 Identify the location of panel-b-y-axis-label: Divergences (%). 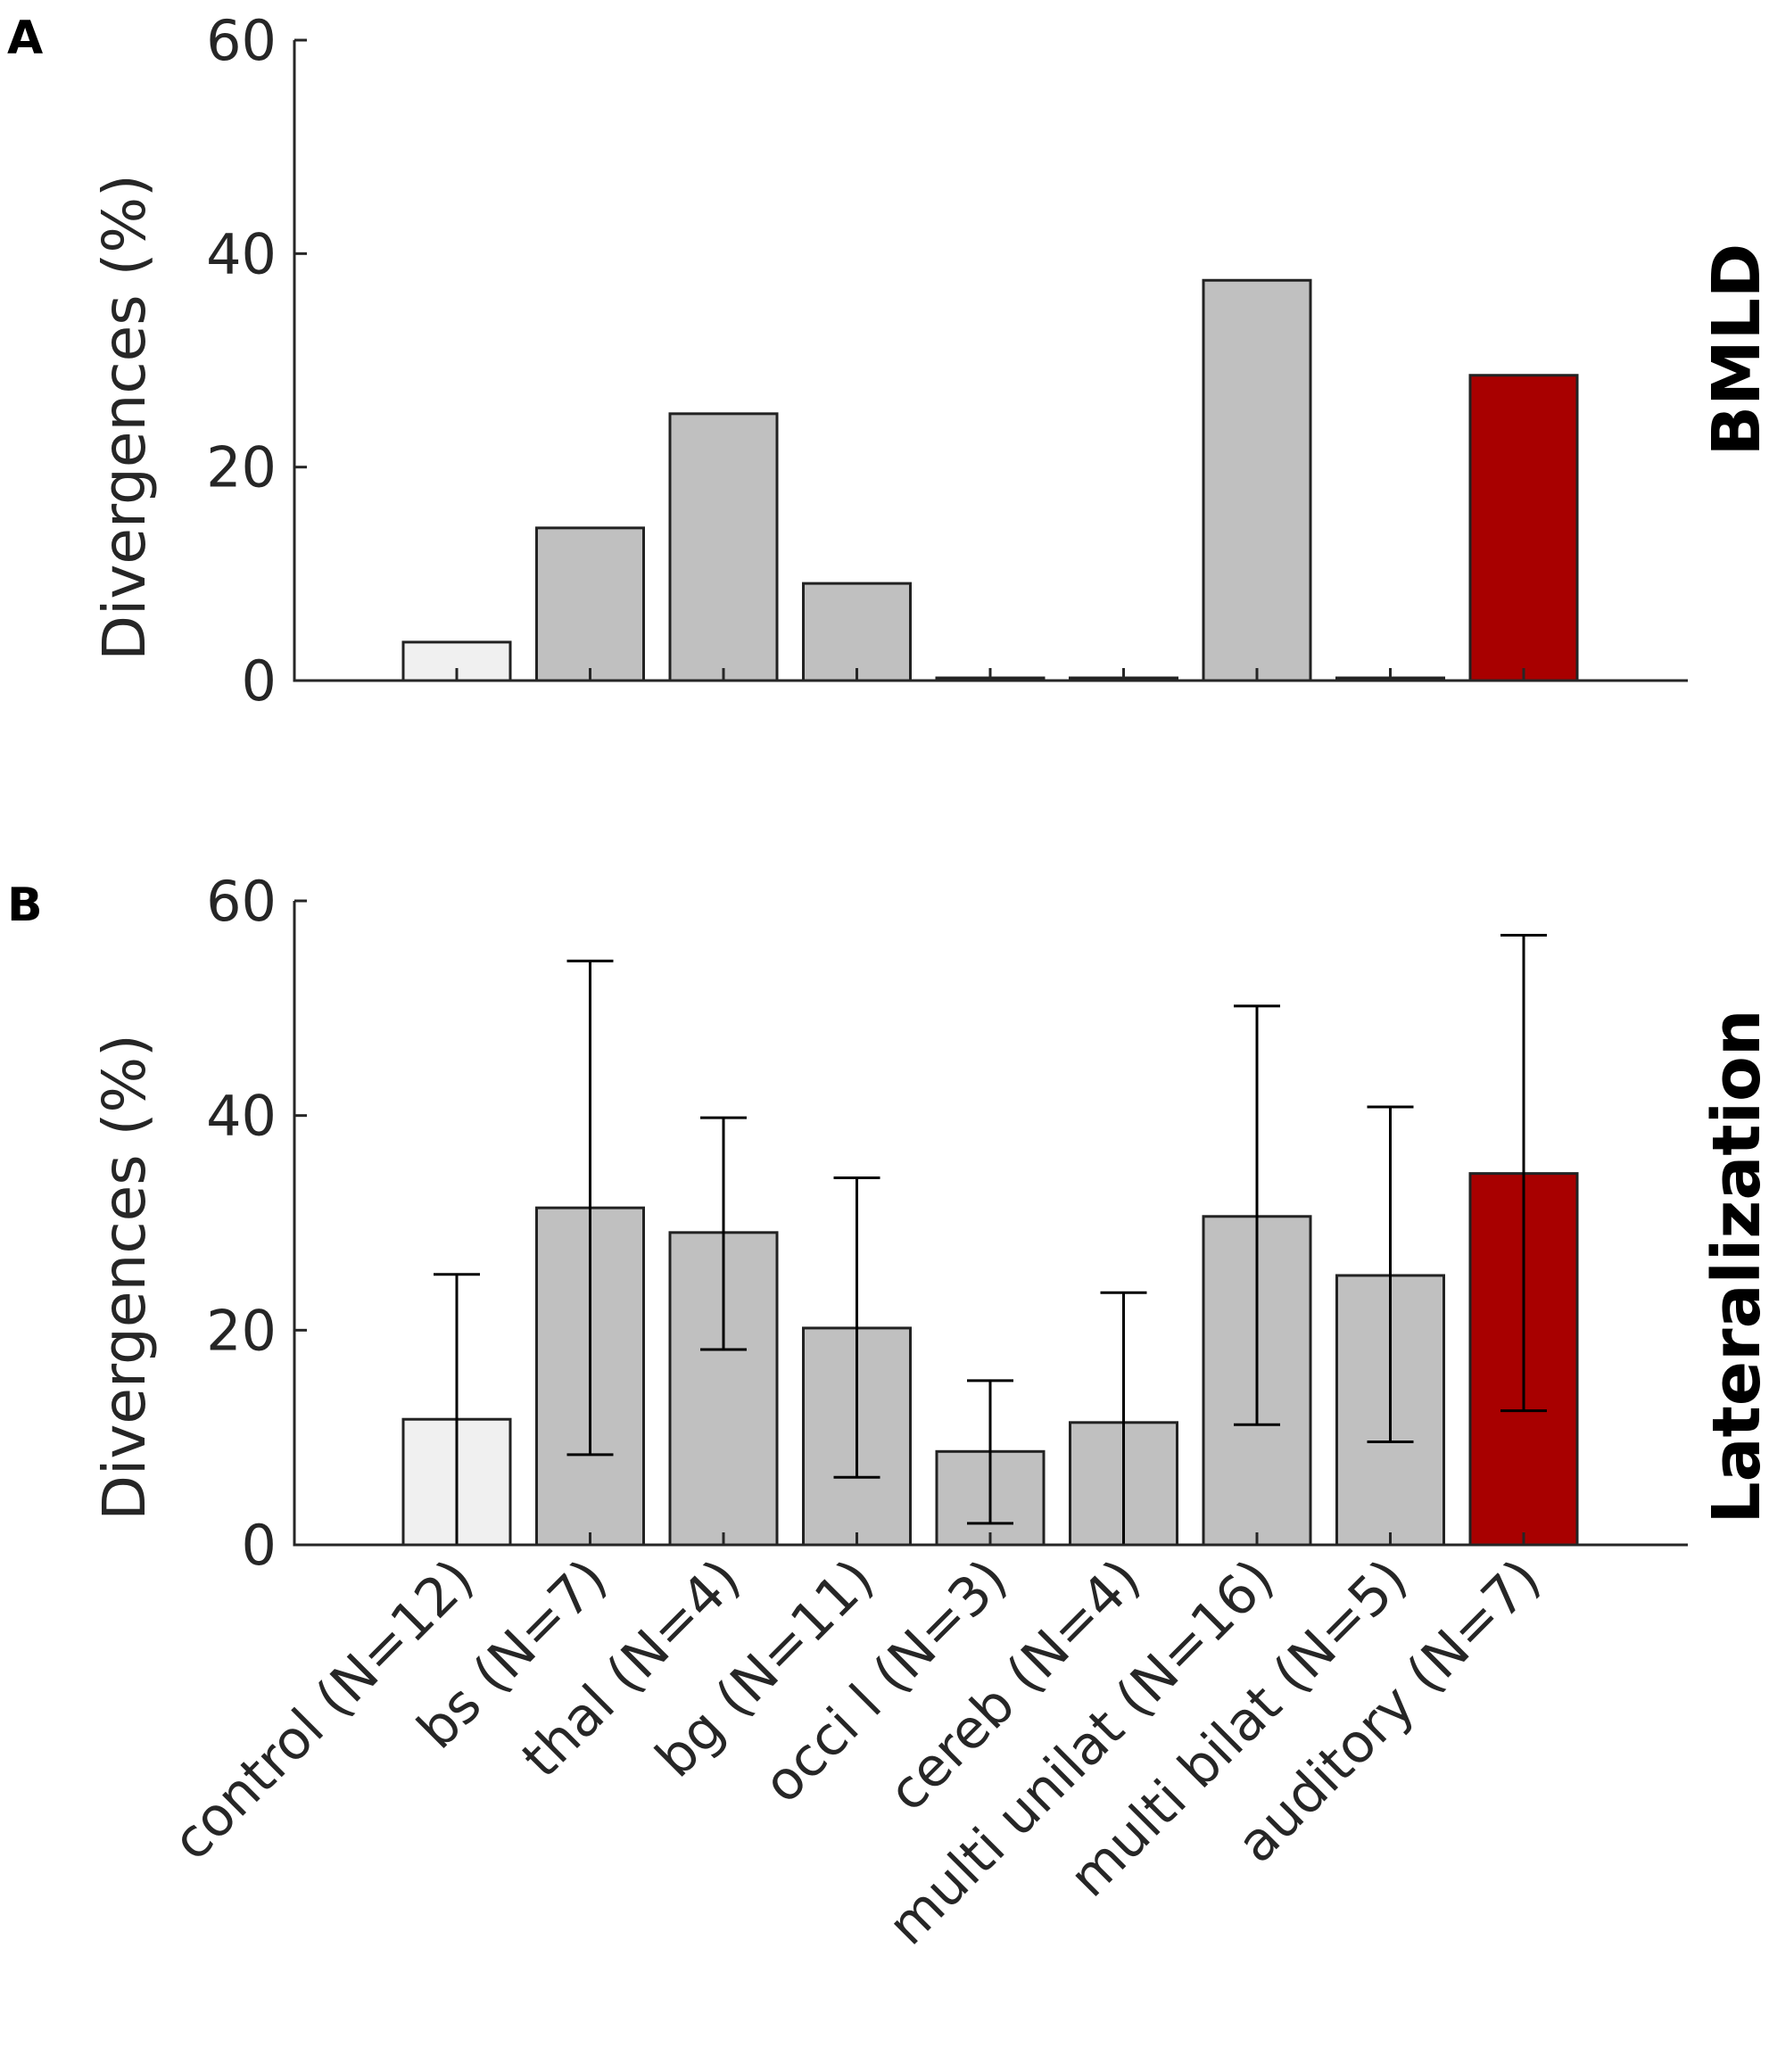
(124, 1277).